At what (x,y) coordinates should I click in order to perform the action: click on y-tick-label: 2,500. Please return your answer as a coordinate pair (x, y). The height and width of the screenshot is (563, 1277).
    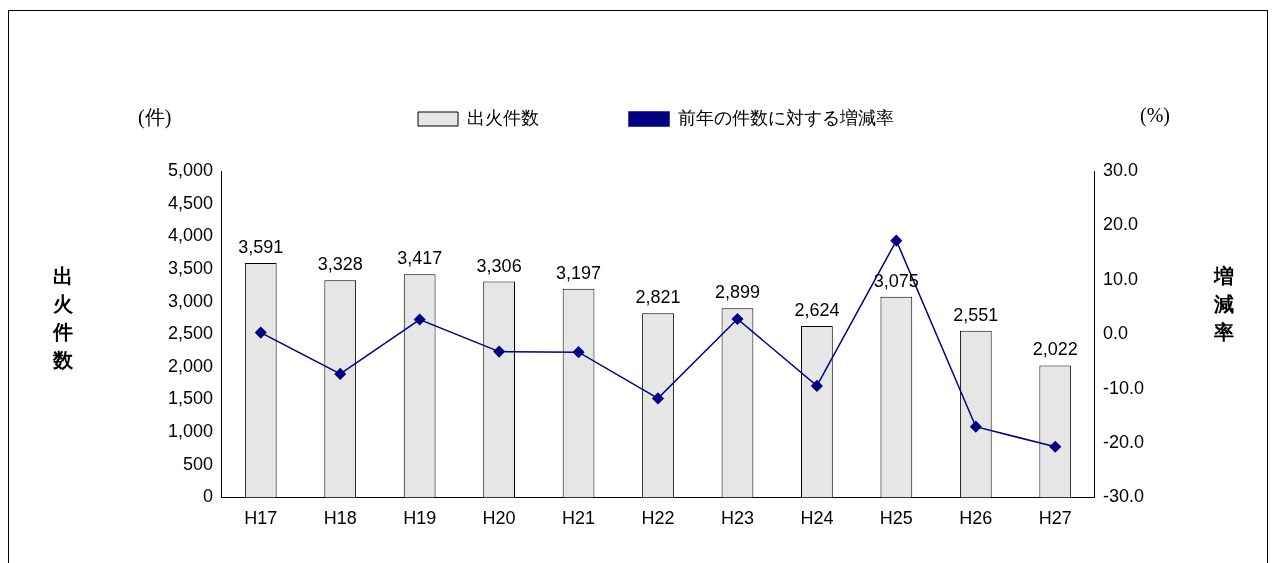
    Looking at the image, I should click on (191, 333).